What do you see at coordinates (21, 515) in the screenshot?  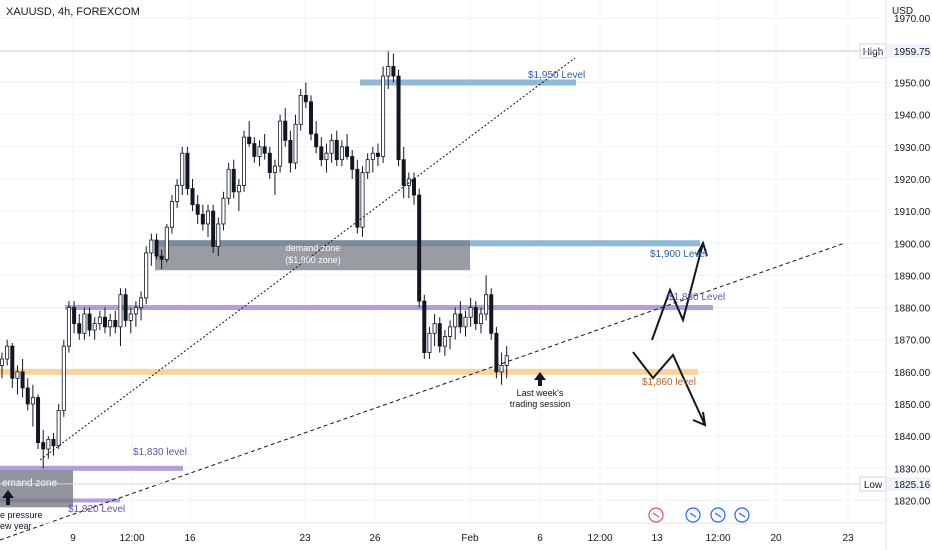 I see `pressure-note-line1: e pressure` at bounding box center [21, 515].